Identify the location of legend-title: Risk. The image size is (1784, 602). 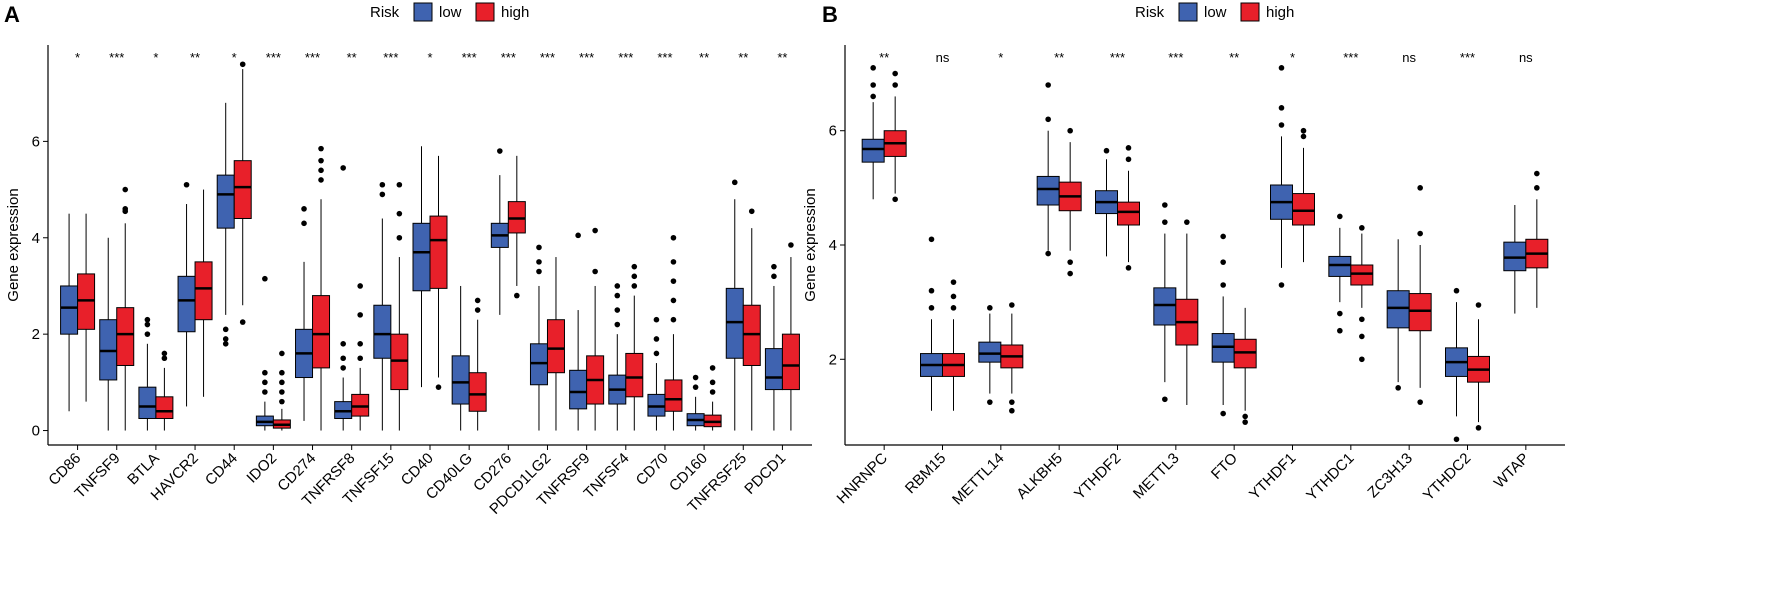
(385, 12).